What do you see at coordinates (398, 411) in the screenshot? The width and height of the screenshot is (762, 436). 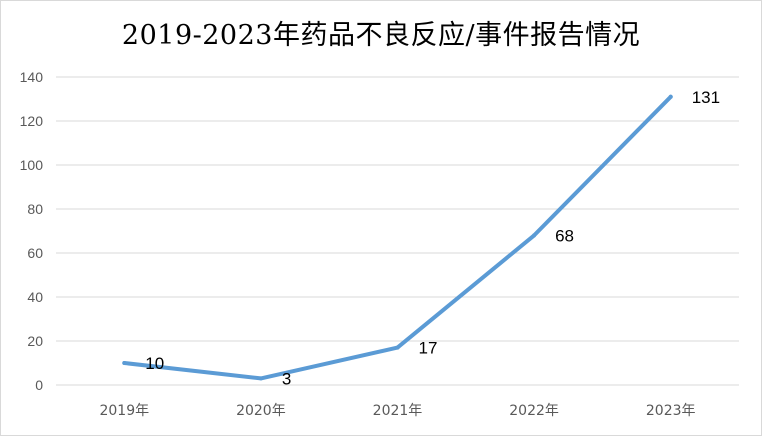 I see `x-tick-label: 2021年` at bounding box center [398, 411].